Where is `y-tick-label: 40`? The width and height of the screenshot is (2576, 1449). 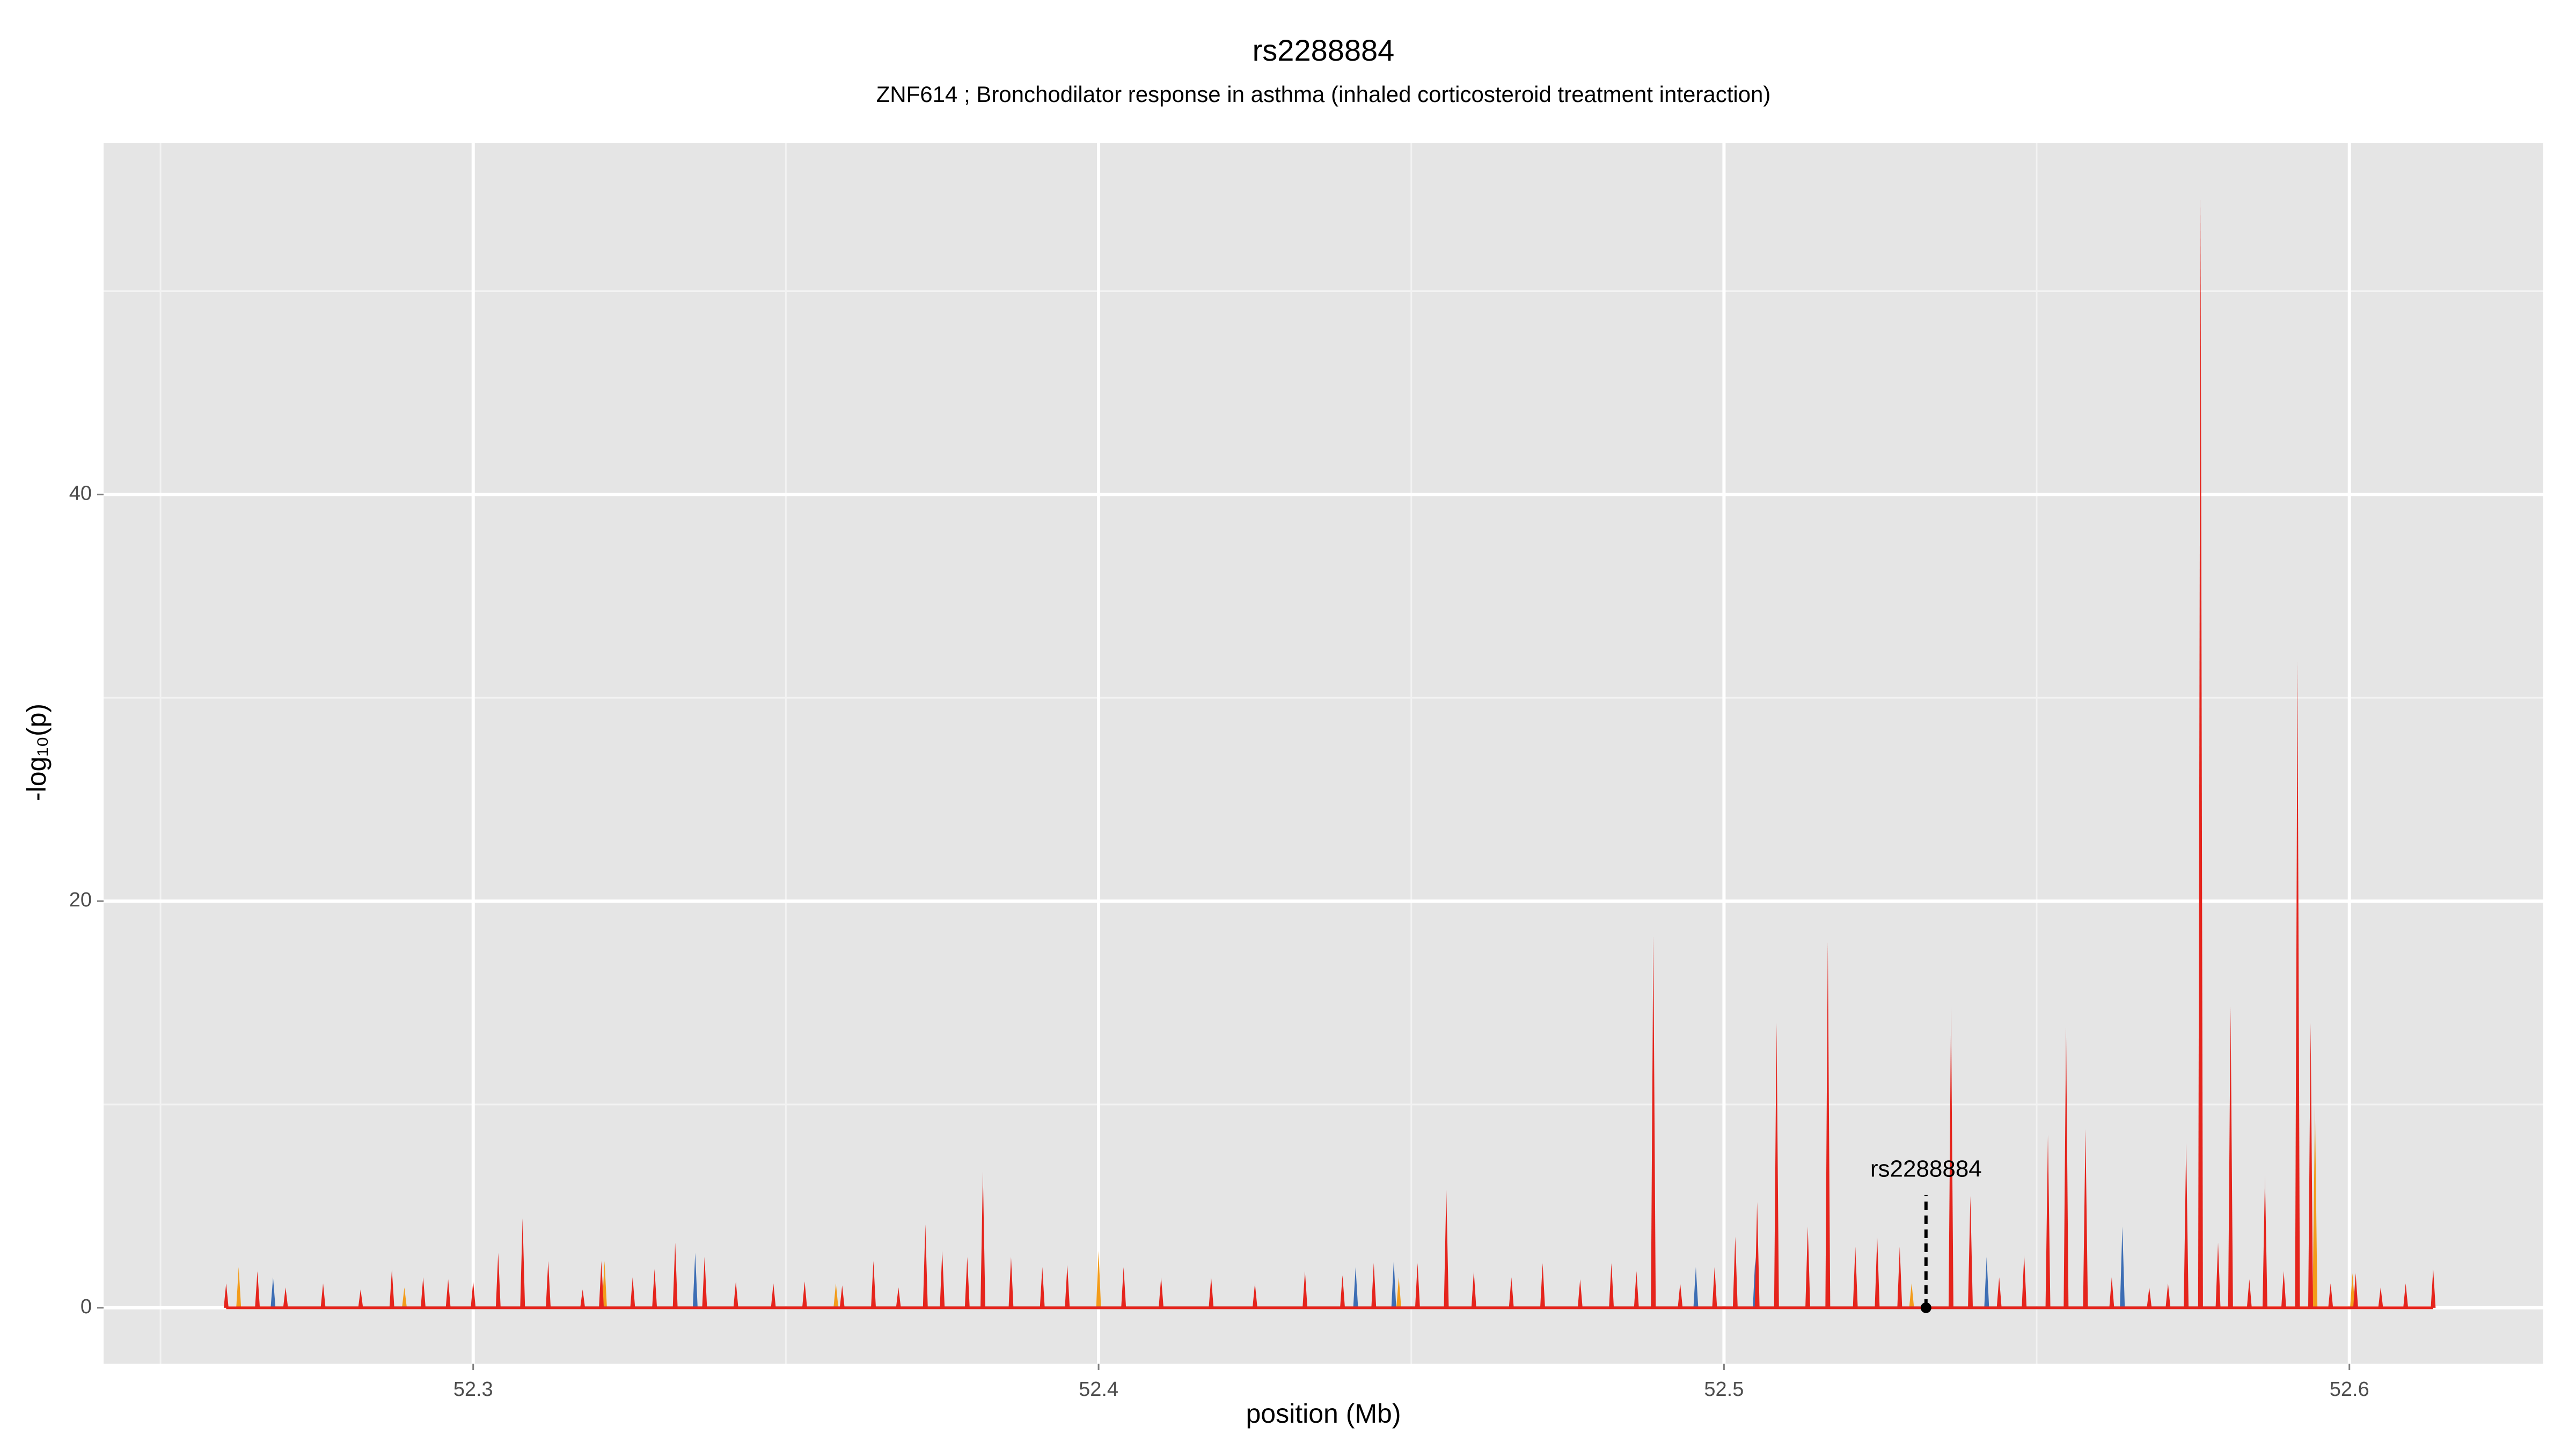 y-tick-label: 40 is located at coordinates (80, 493).